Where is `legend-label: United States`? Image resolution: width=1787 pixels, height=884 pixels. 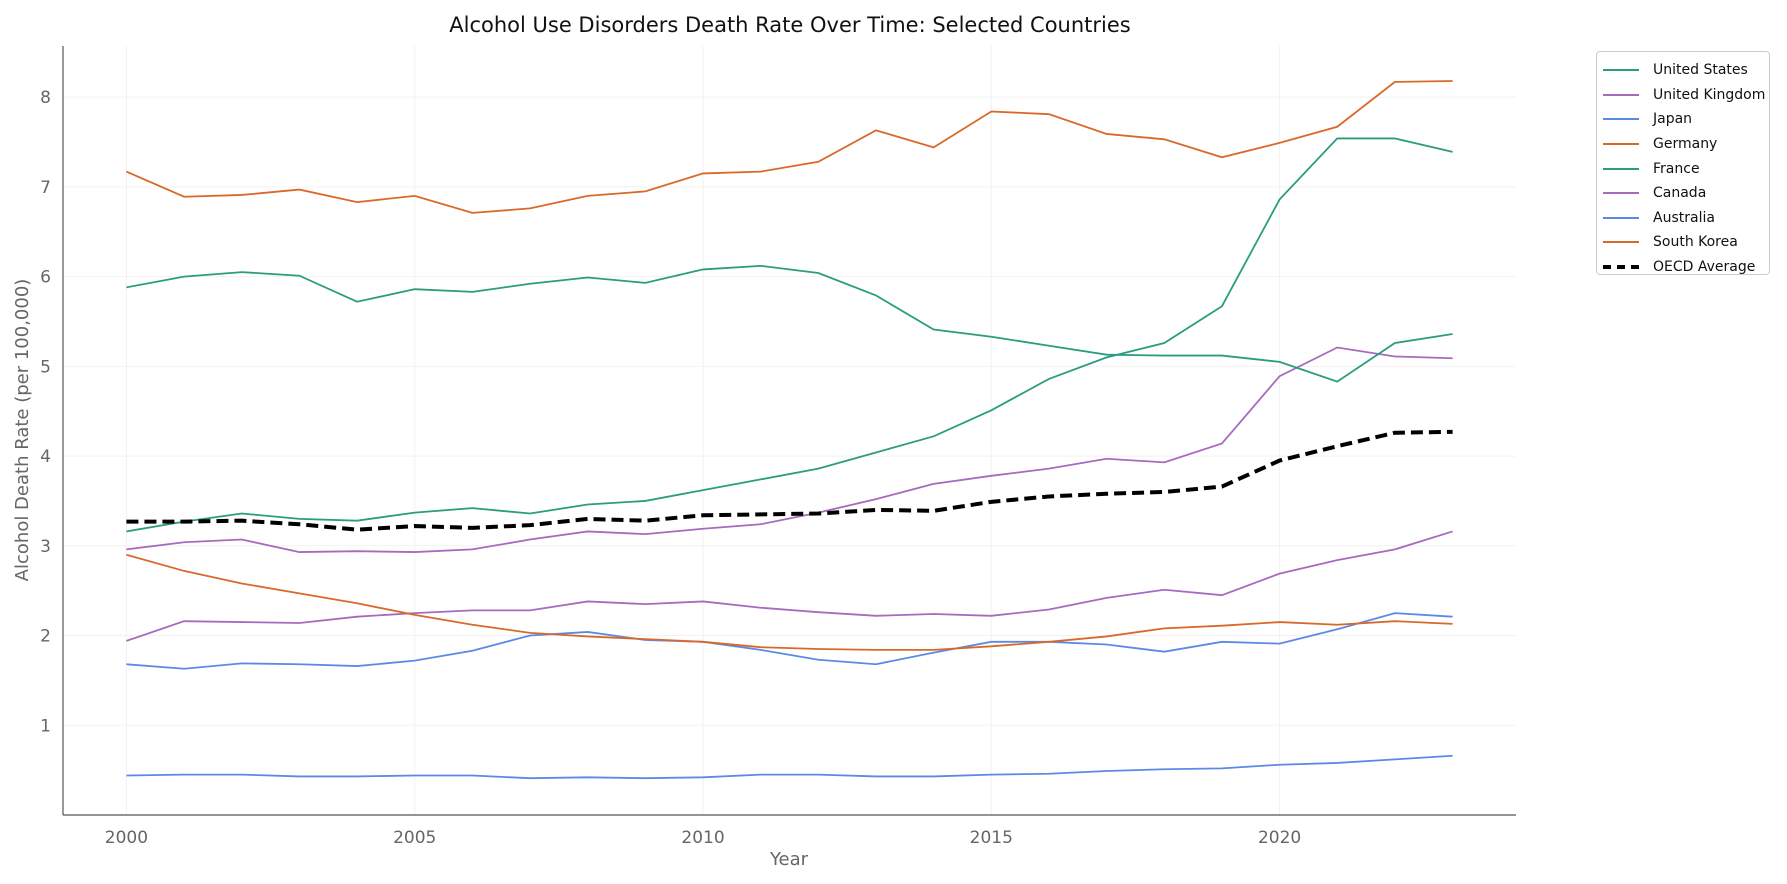
legend-label: United States is located at coordinates (1700, 70).